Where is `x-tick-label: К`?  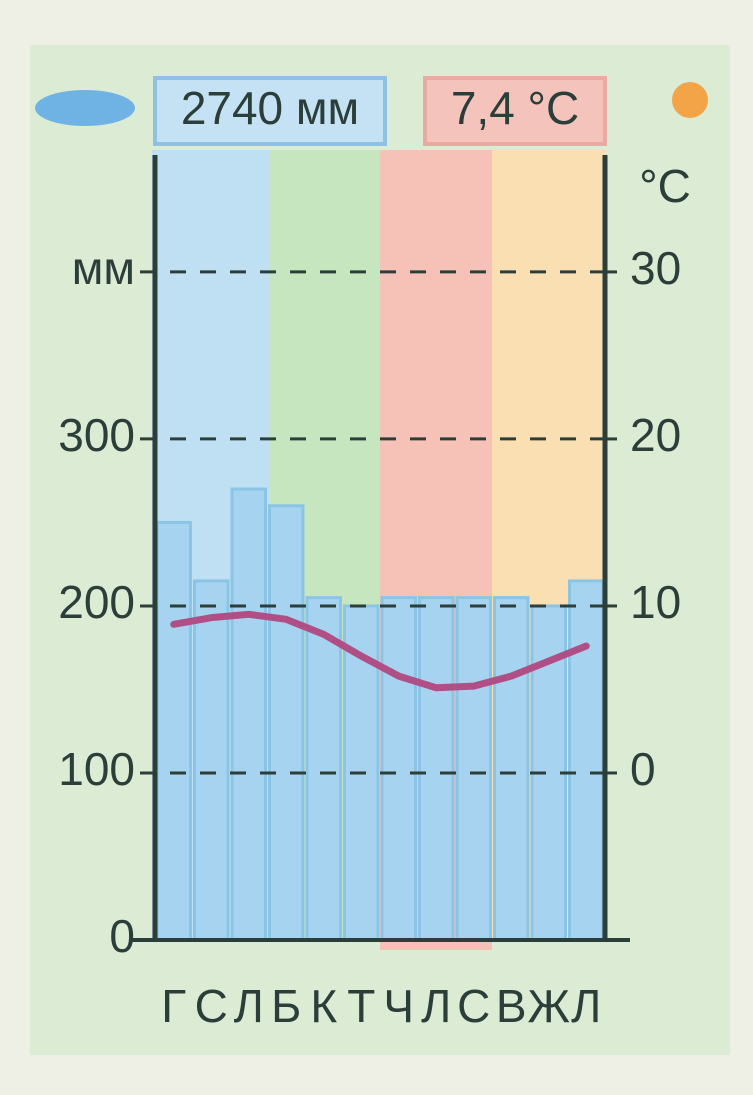
x-tick-label: К is located at coordinates (323, 1006).